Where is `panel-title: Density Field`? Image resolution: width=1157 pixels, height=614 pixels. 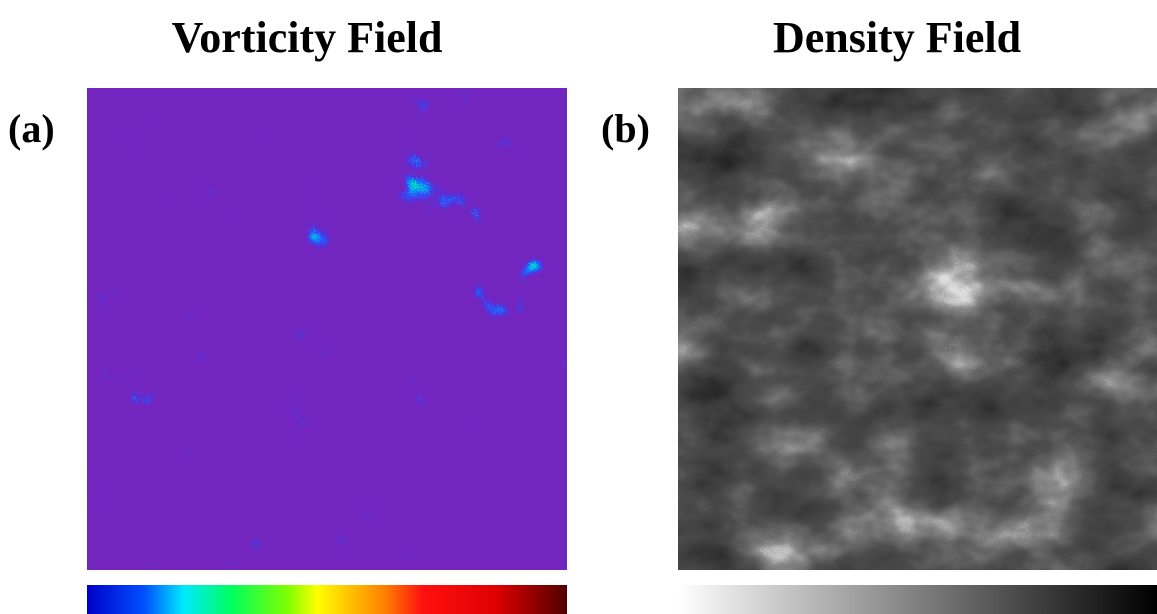 panel-title: Density Field is located at coordinates (897, 37).